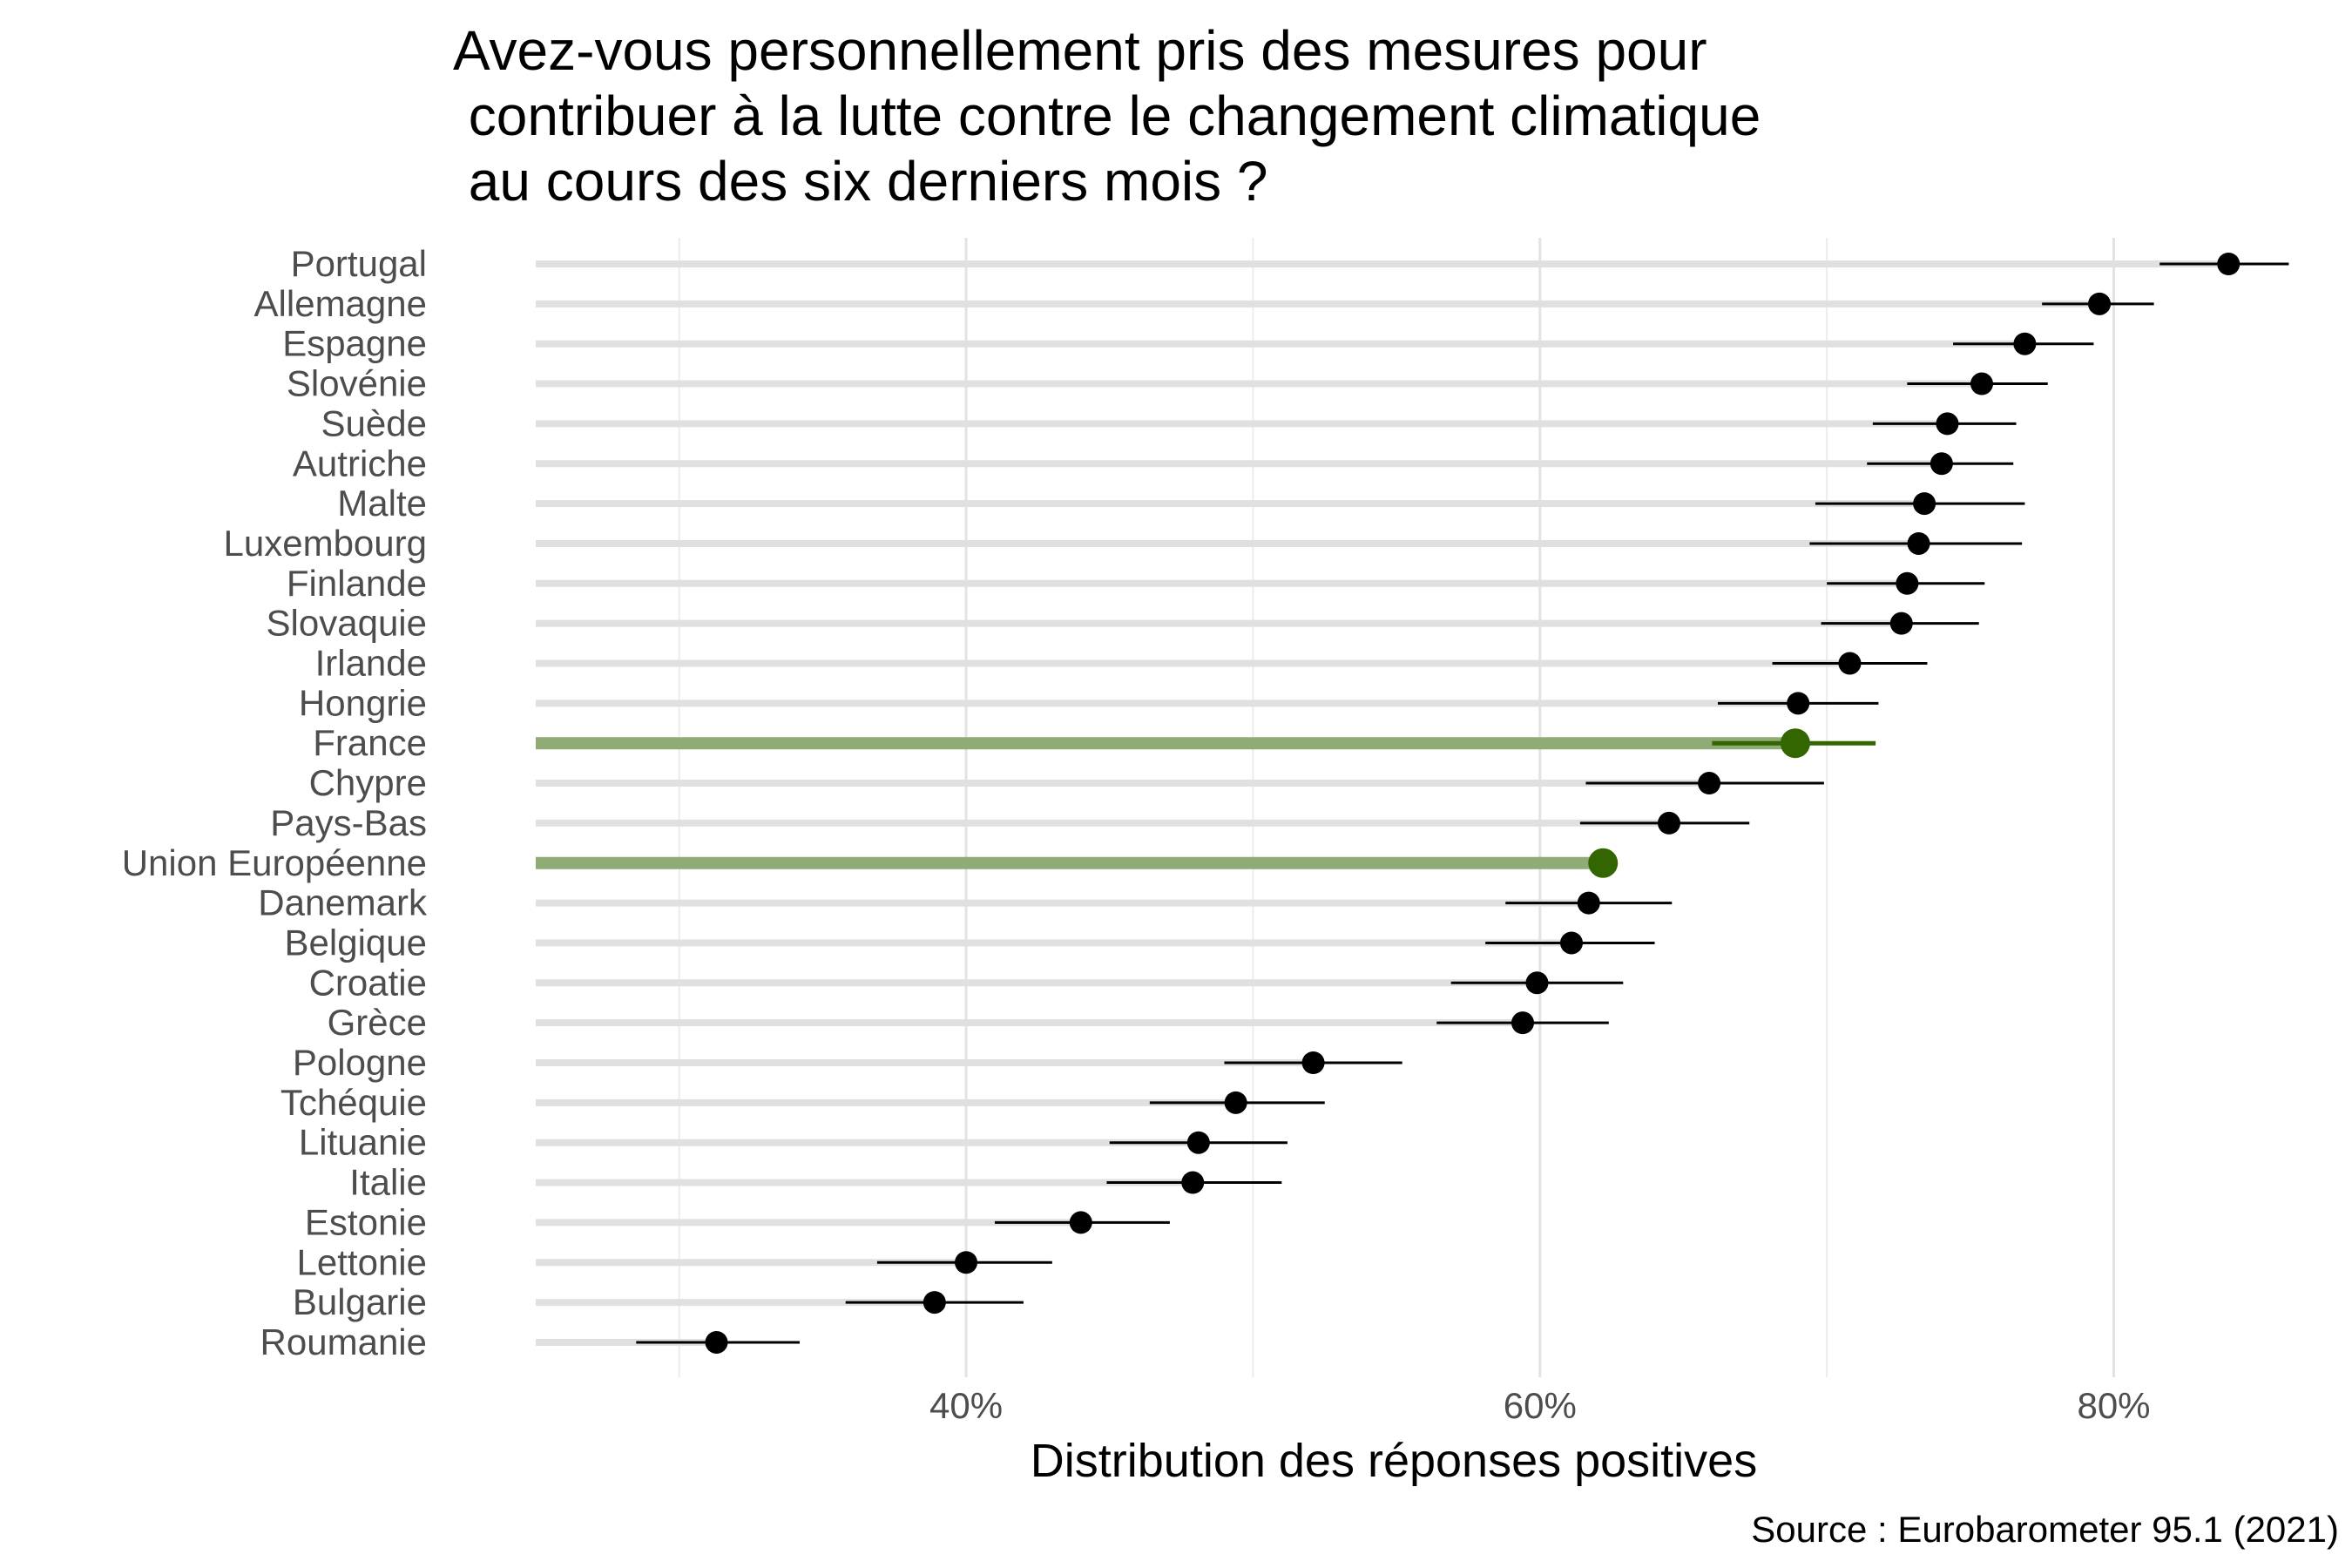  Describe the element at coordinates (371, 663) in the screenshot. I see `country-label: Irlande` at that location.